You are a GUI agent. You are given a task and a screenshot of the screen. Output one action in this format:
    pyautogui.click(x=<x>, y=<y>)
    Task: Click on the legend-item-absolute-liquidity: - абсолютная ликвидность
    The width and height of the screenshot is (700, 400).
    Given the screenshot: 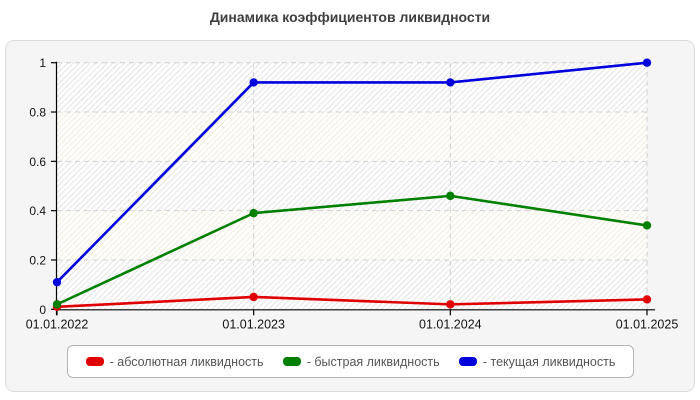 What is the action you would take?
    pyautogui.click(x=174, y=361)
    